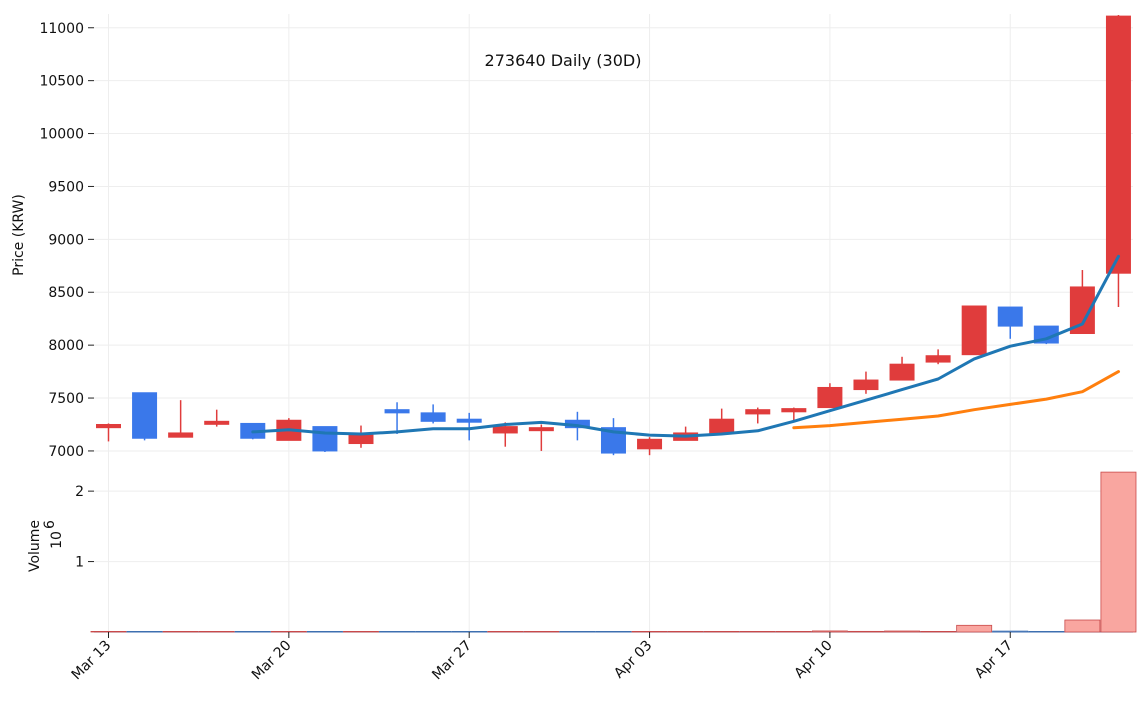 This screenshot has width=1146, height=704. What do you see at coordinates (994, 660) in the screenshot?
I see `date-tick-label: Apr 17` at bounding box center [994, 660].